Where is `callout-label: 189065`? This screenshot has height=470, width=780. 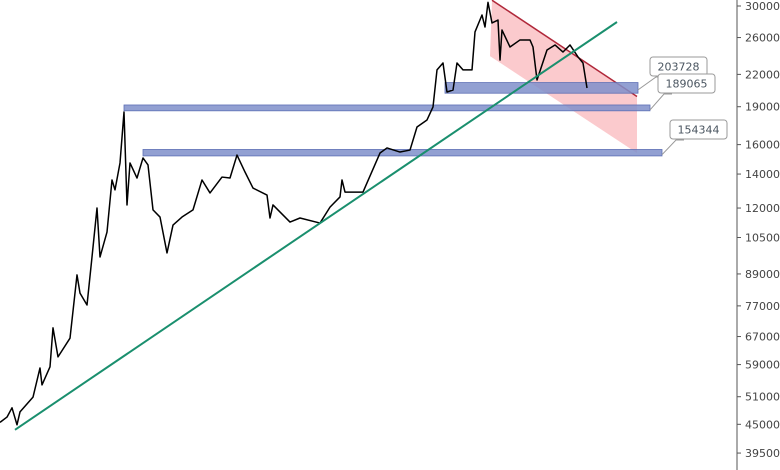 callout-label: 189065 is located at coordinates (687, 84).